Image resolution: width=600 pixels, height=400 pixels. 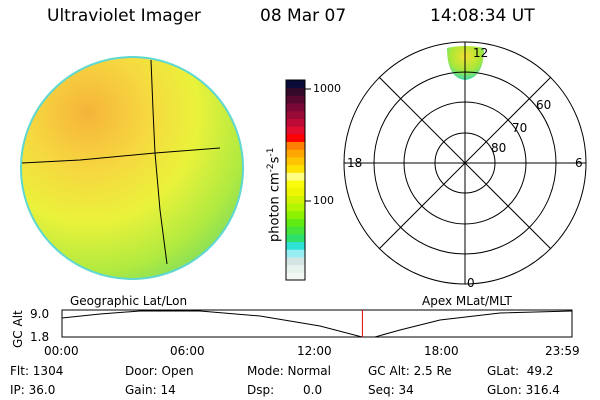 I want to click on y-min: 1.8, so click(x=40, y=337).